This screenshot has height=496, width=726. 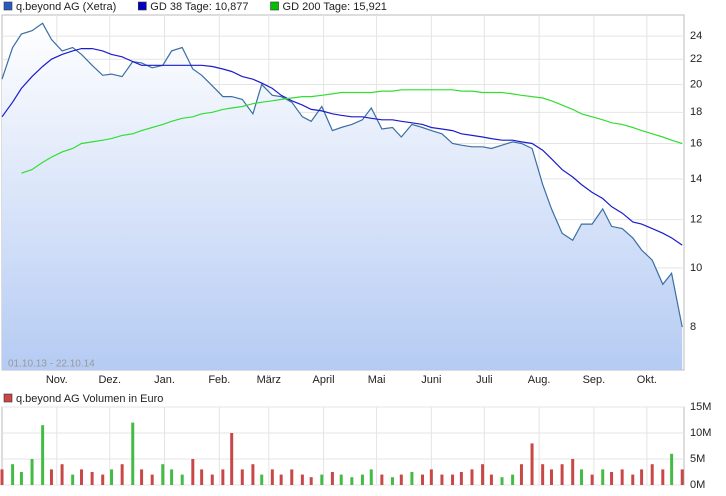 I want to click on y-tick-label: 10, so click(x=696, y=268).